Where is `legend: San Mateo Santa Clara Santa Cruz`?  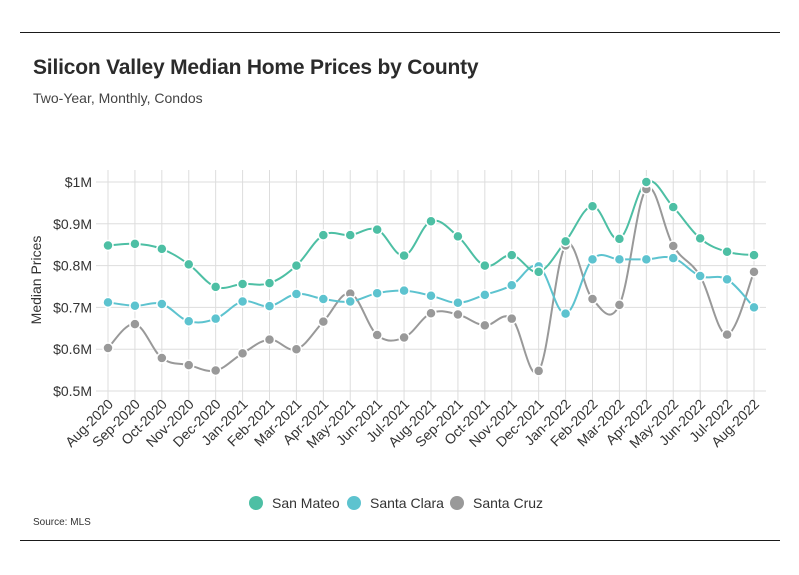 legend: San Mateo Santa Clara Santa Cruz is located at coordinates (396, 503).